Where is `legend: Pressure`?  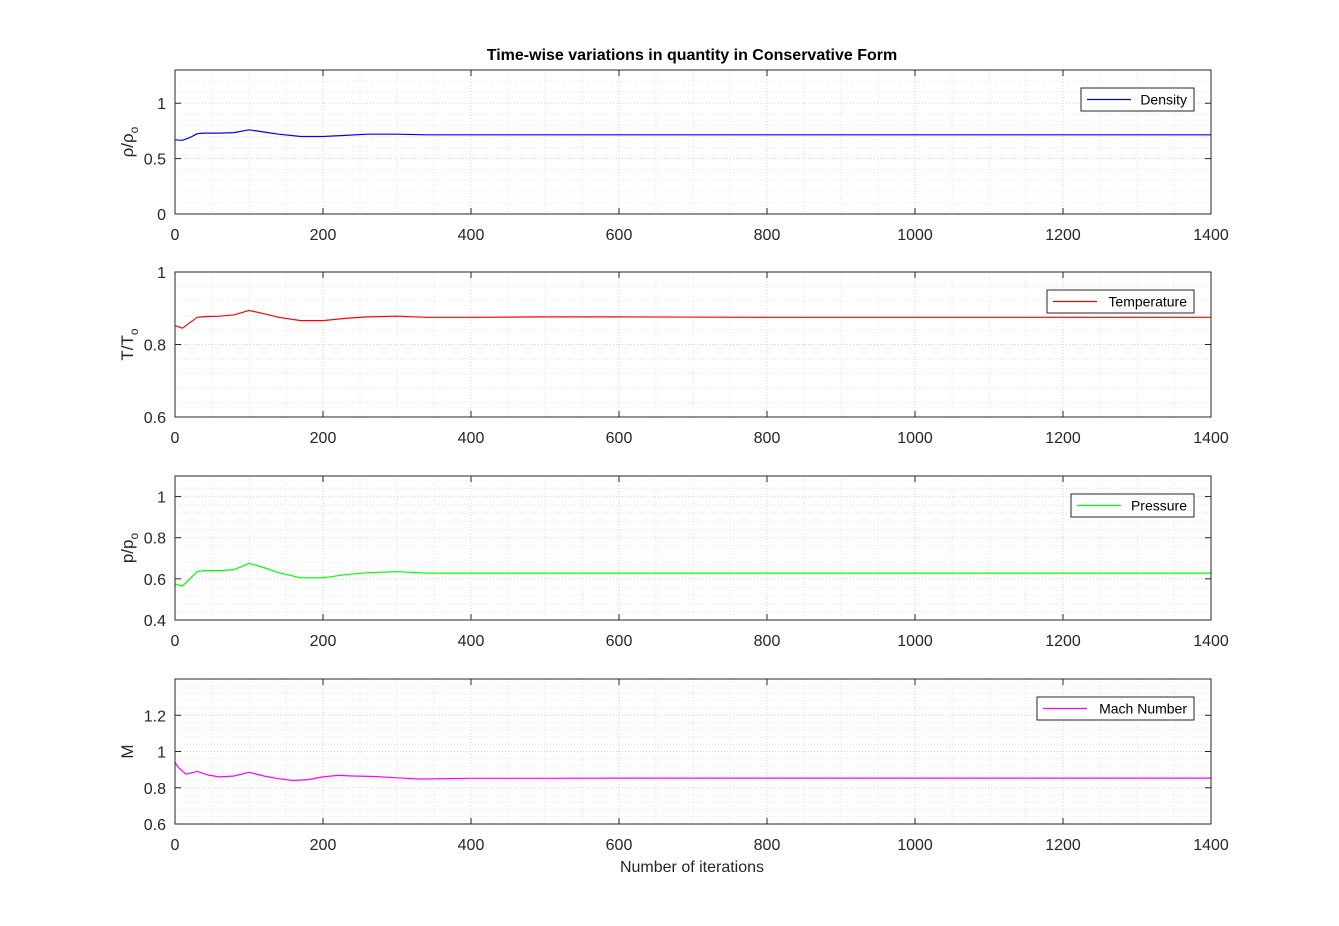 legend: Pressure is located at coordinates (1132, 505).